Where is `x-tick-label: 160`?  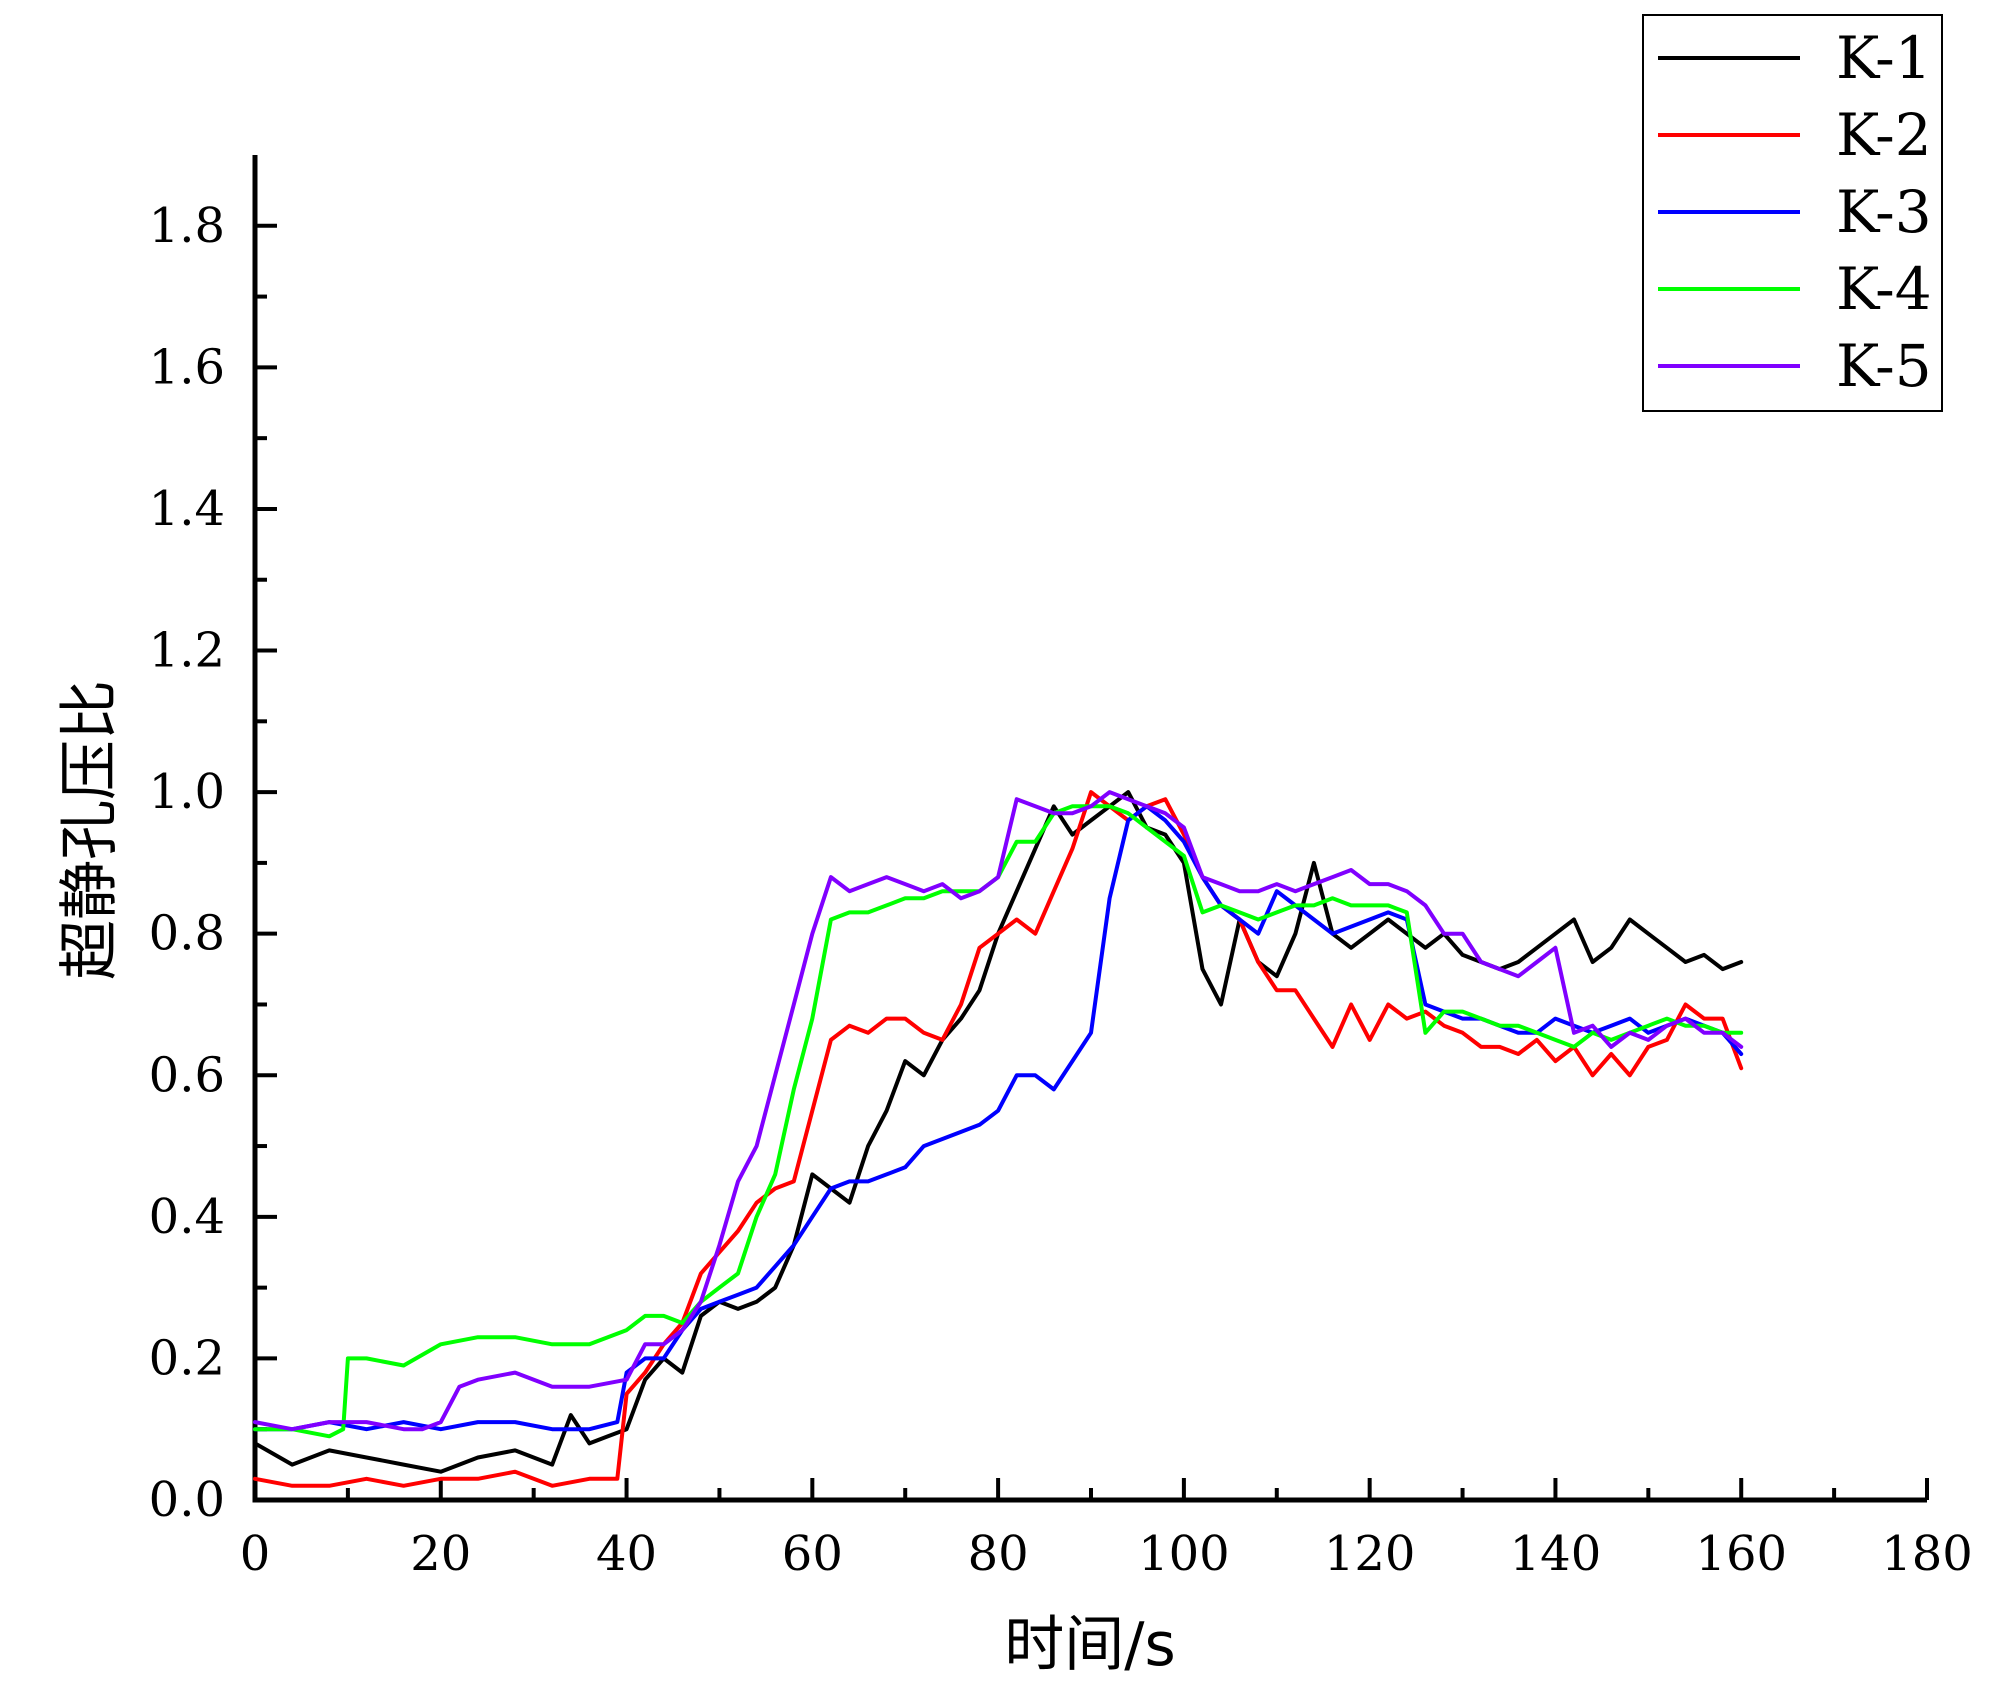
x-tick-label: 160 is located at coordinates (1741, 1554).